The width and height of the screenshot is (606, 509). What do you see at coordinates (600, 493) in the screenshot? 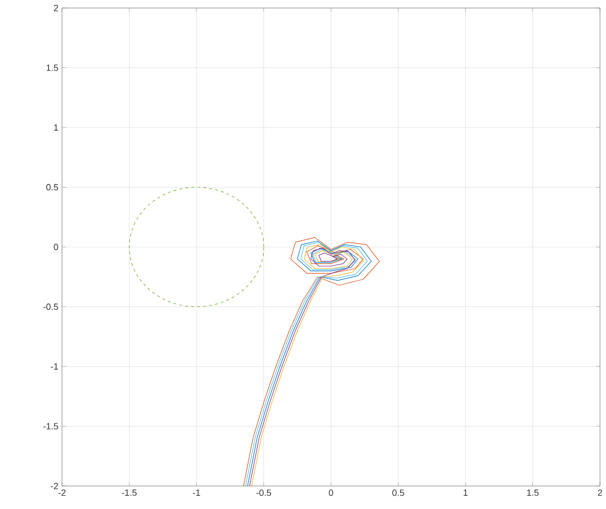
I see `x-tick-label: 2` at bounding box center [600, 493].